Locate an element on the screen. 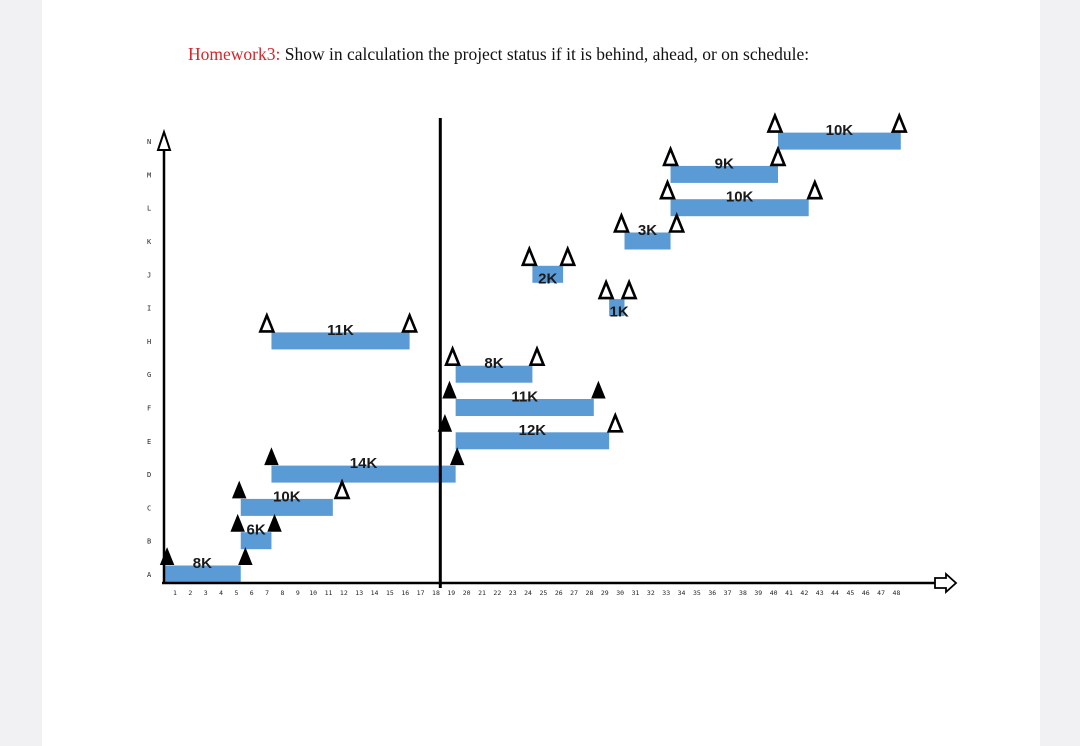 Image resolution: width=1080 pixels, height=746 pixels. x-tick-label: 10 is located at coordinates (313, 593).